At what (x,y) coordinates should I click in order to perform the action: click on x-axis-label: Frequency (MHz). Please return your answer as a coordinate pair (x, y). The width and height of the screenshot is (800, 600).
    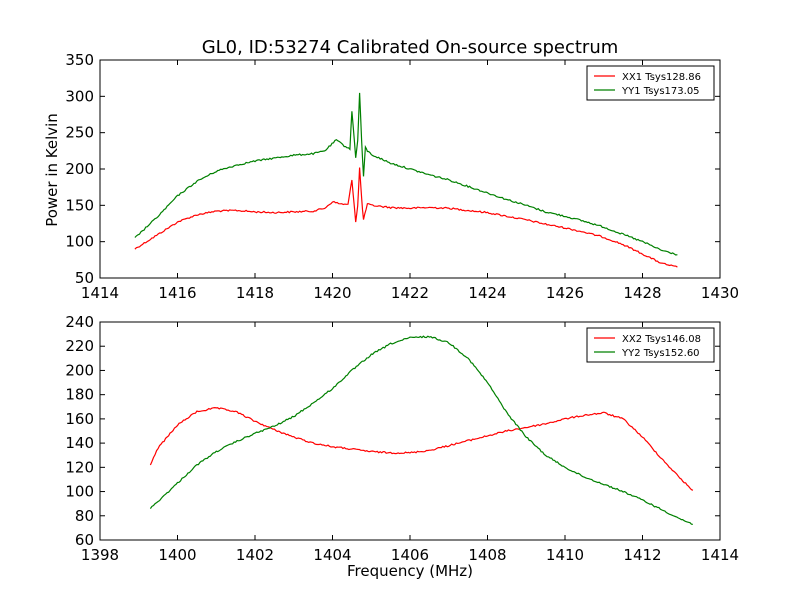
    Looking at the image, I should click on (410, 571).